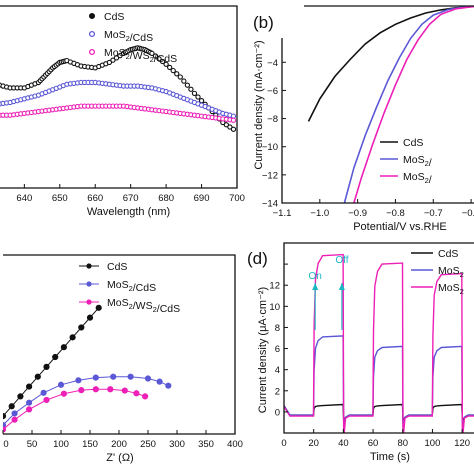 This screenshot has height=474, width=474. I want to click on xtick-label-a: 680, so click(166, 198).